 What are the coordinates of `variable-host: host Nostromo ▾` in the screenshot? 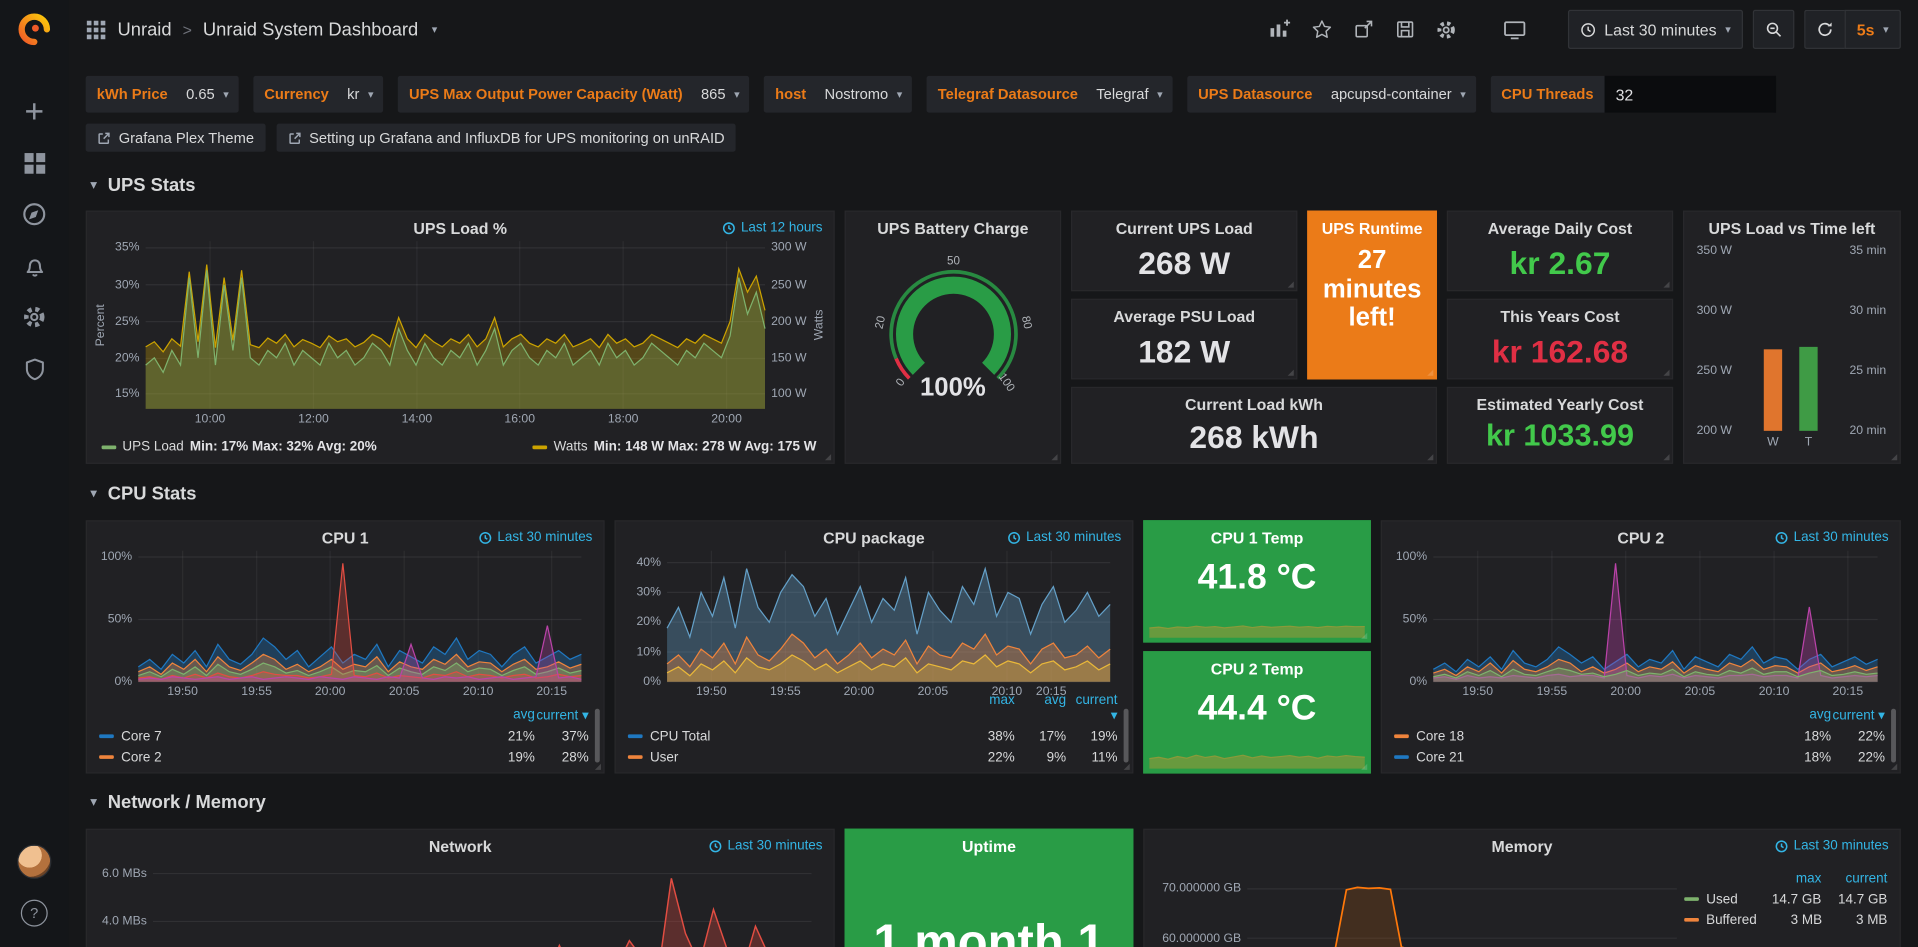 It's located at (838, 94).